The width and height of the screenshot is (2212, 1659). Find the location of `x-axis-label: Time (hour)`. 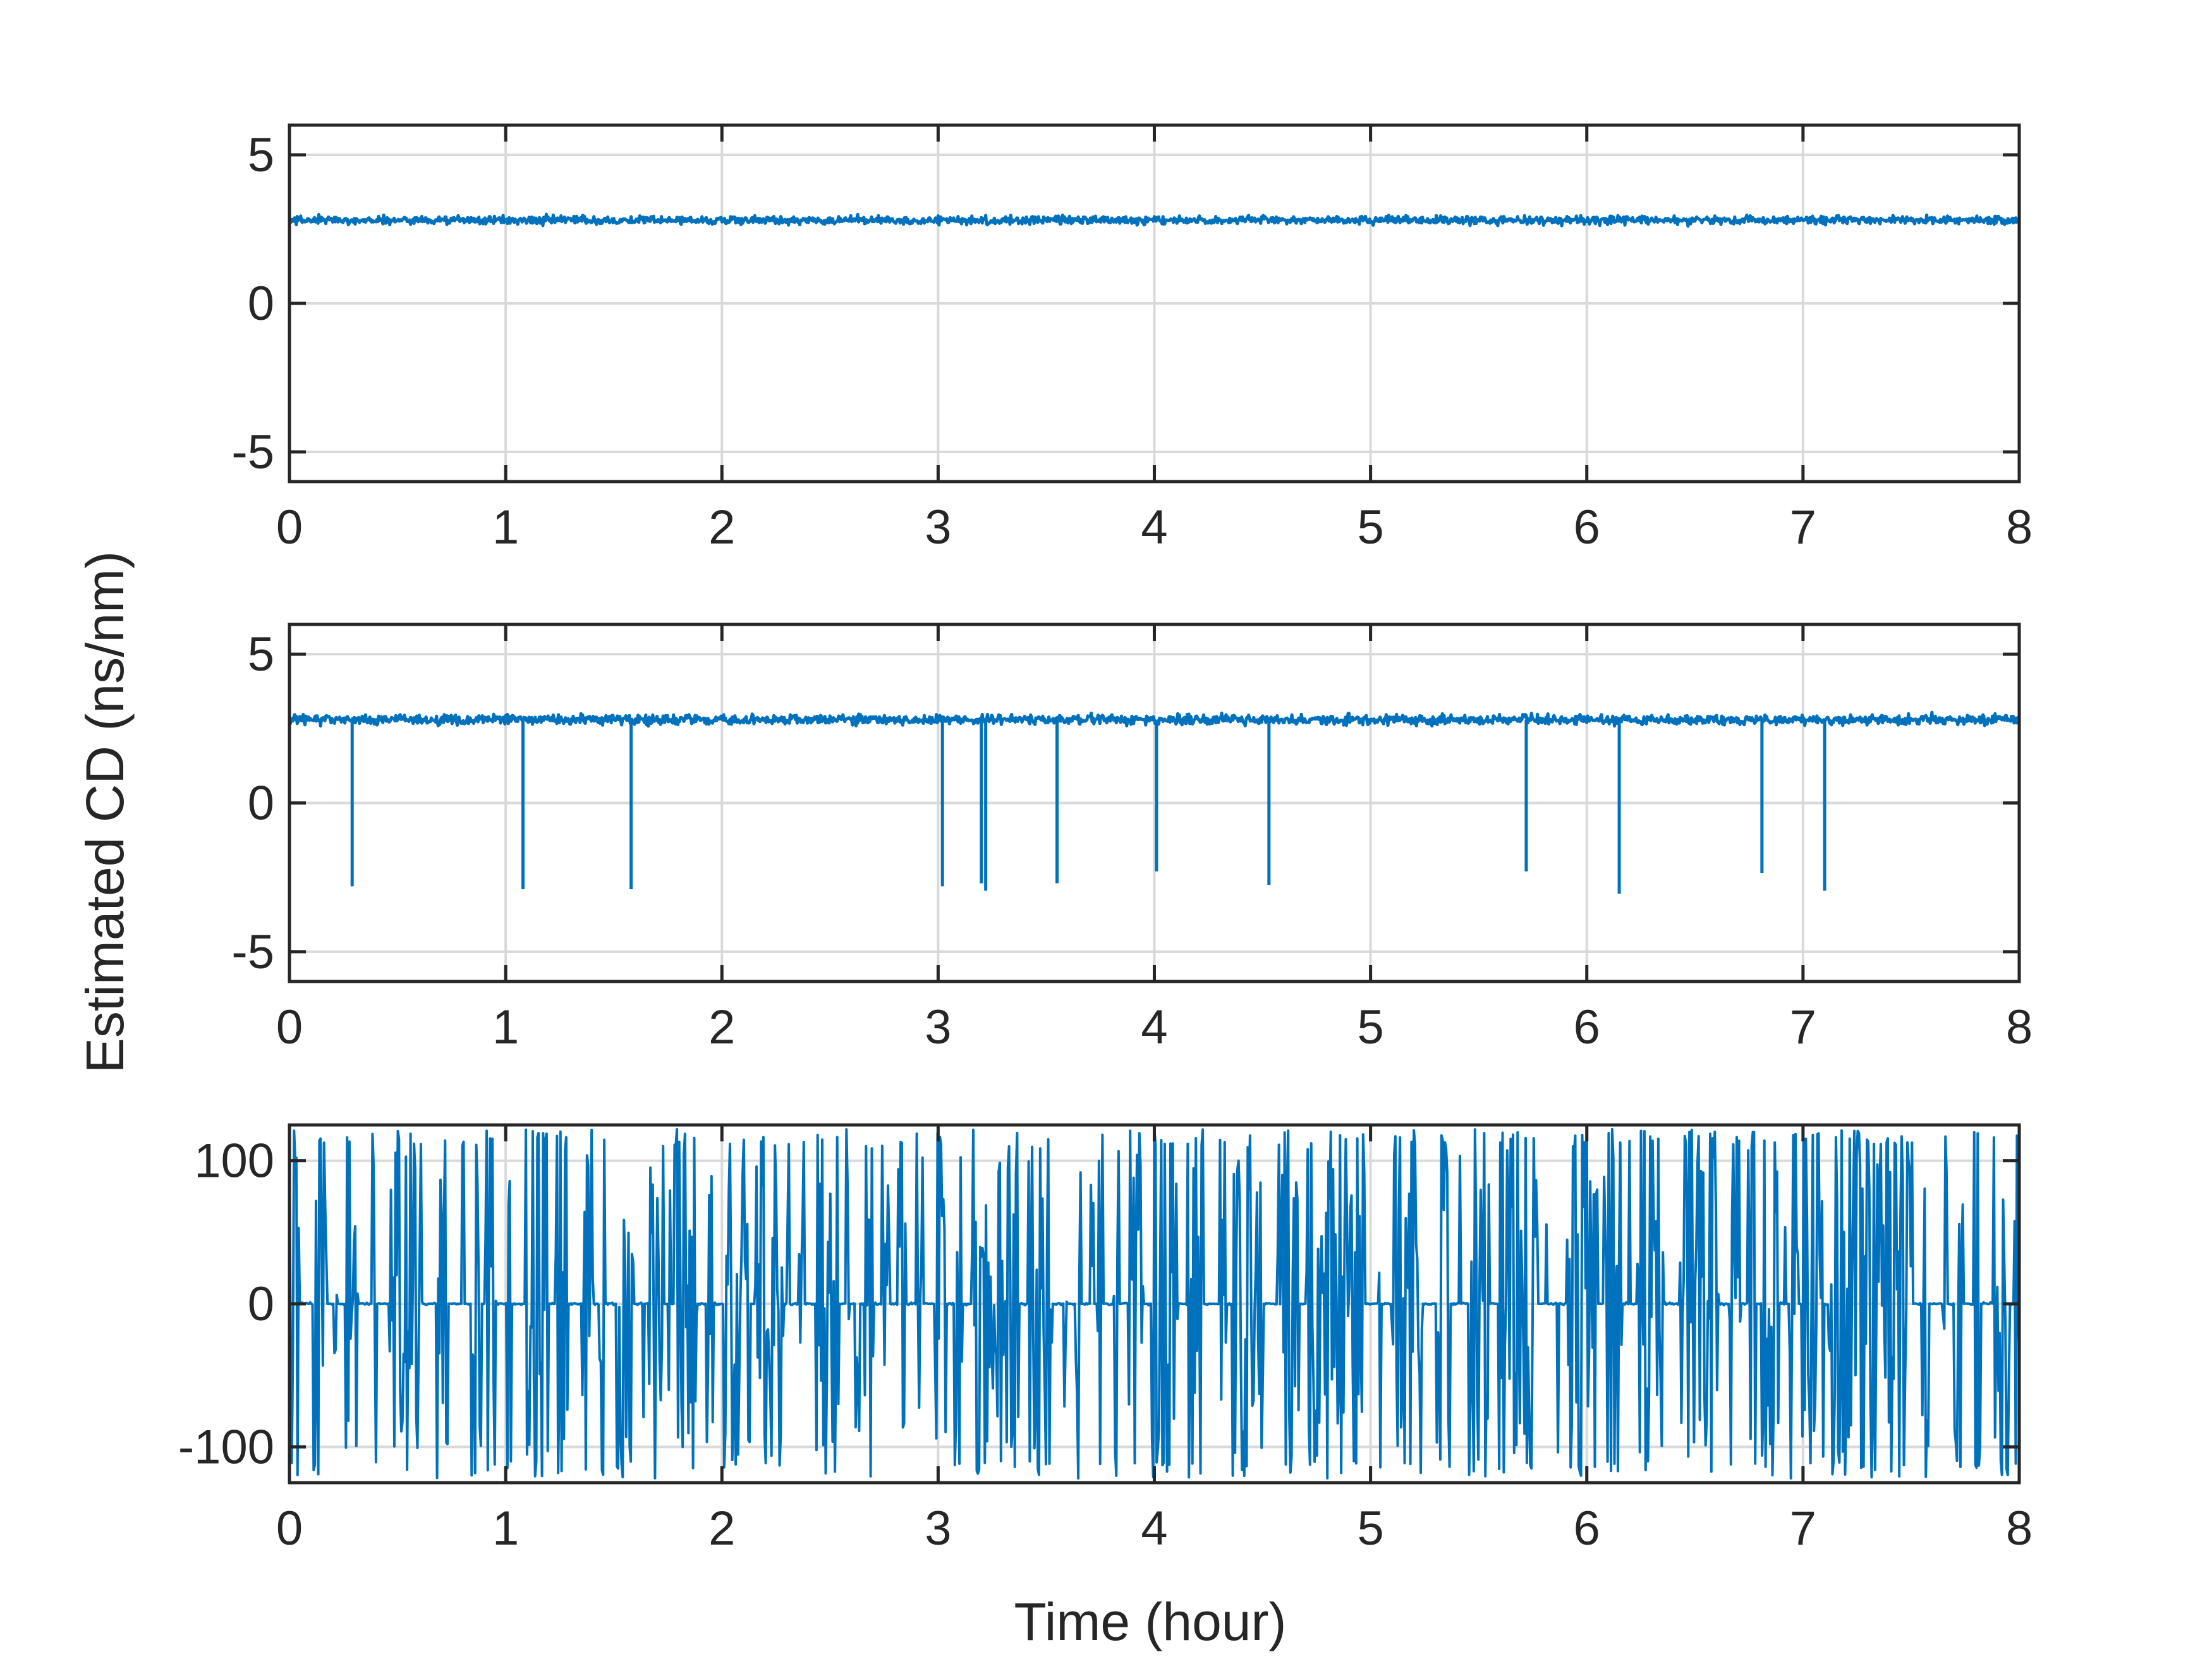

x-axis-label: Time (hour) is located at coordinates (1150, 1622).